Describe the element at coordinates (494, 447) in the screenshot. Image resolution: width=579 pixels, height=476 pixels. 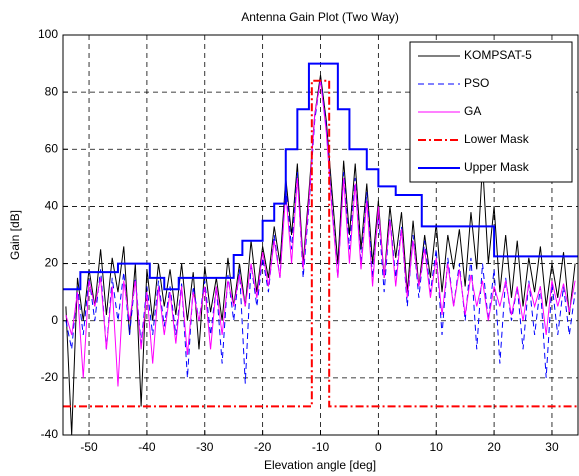
I see `x-tick-label: 20` at that location.